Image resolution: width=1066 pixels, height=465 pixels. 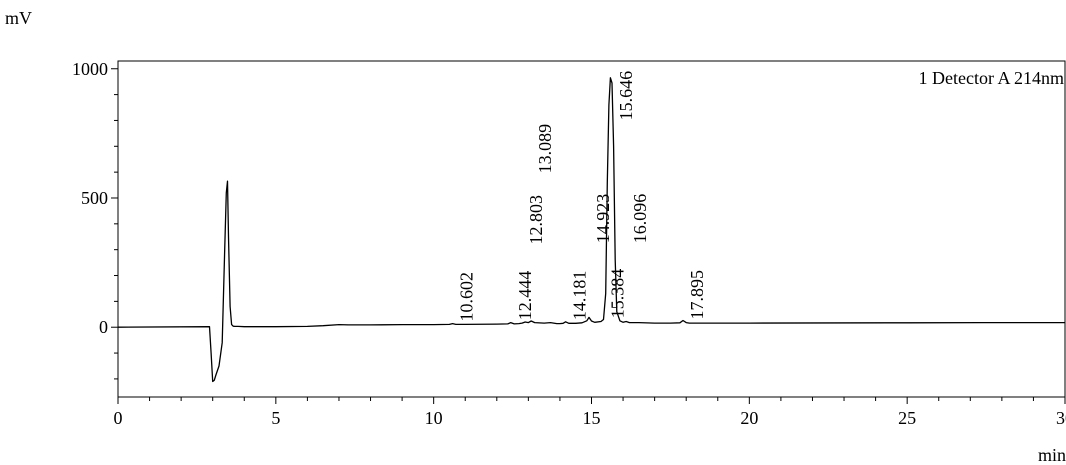 What do you see at coordinates (467, 297) in the screenshot?
I see `peak-label: 10.602` at bounding box center [467, 297].